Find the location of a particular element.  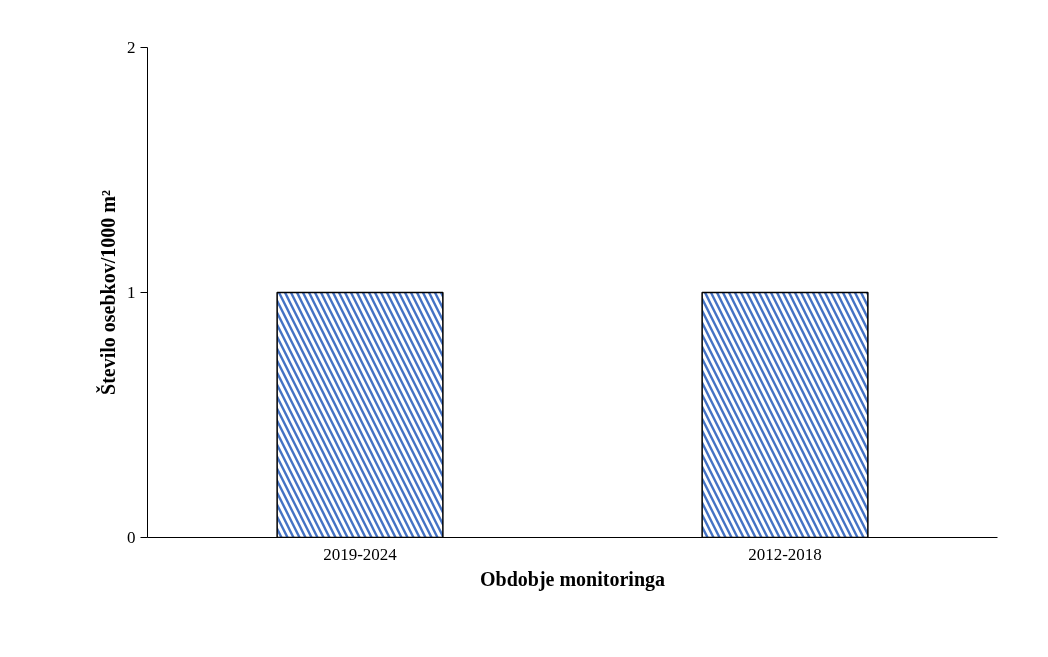

x-axis-title: Obdobje monitoringa is located at coordinates (572, 579).